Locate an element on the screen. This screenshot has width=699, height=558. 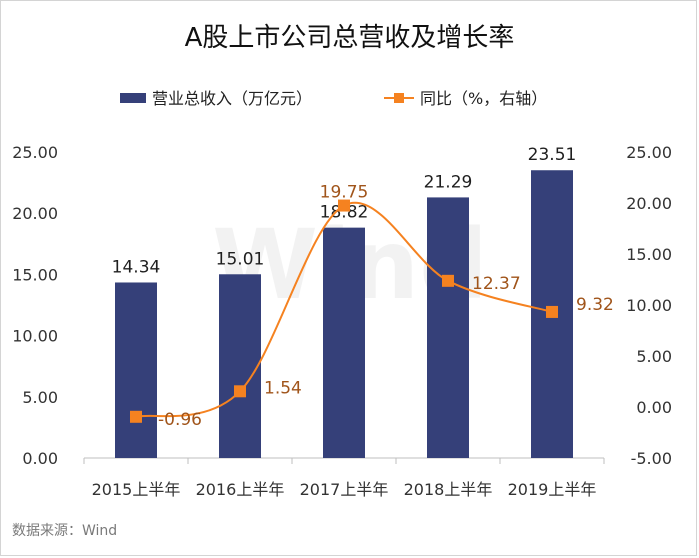
bar-data-label: 21.29 is located at coordinates (448, 182).